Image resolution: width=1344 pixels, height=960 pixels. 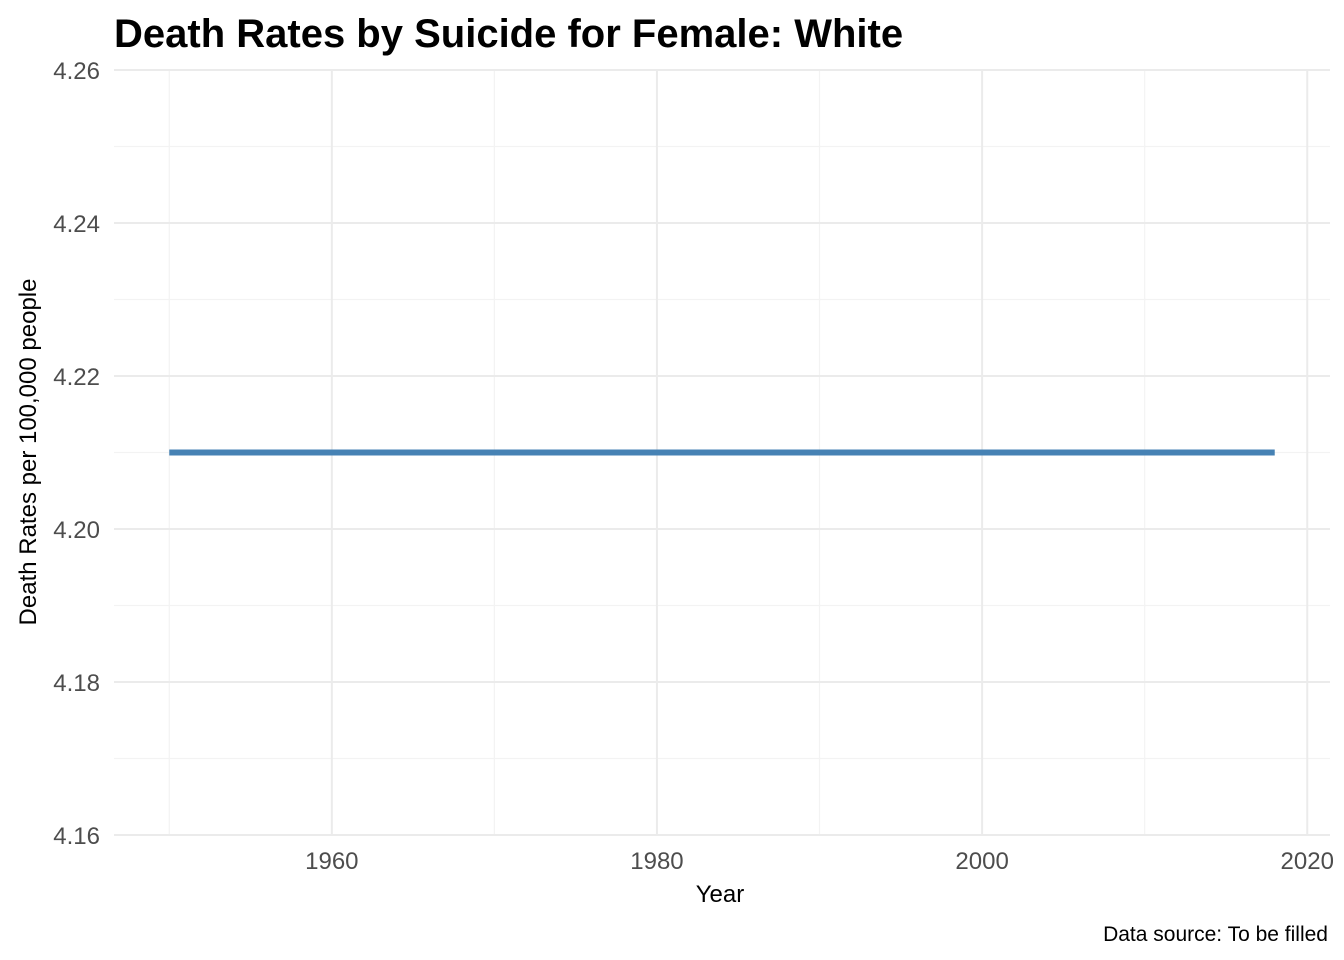 What do you see at coordinates (76, 454) in the screenshot?
I see `y-axis-tick-labels: 4.16 4.18 4.20 4.22 4.24 4.26` at bounding box center [76, 454].